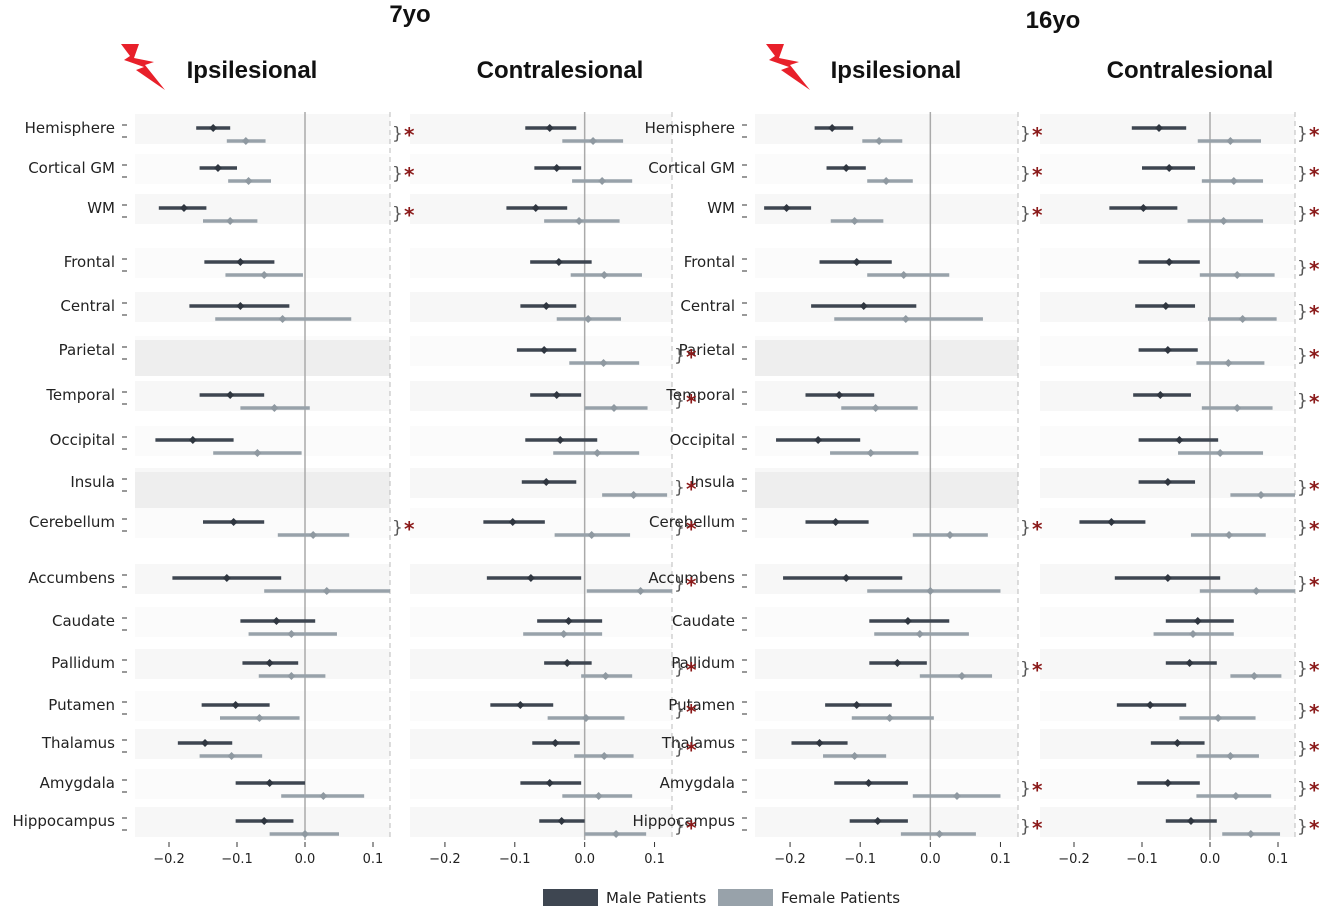  Describe the element at coordinates (690, 128) in the screenshot. I see `region-label-hemisphere: Hemisphere` at that location.